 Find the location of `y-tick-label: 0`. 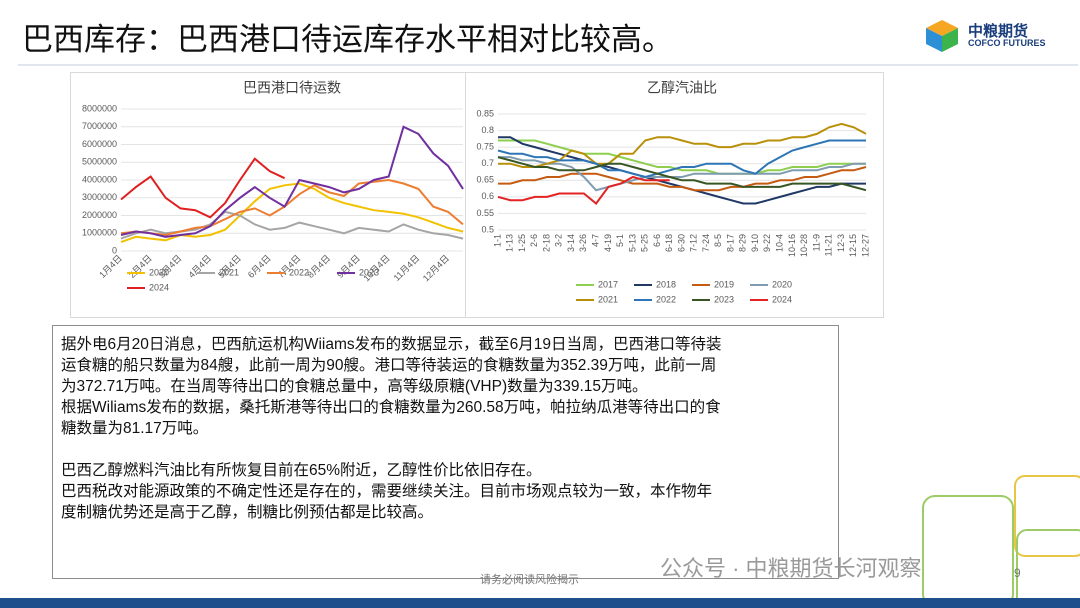

y-tick-label: 0 is located at coordinates (114, 250).